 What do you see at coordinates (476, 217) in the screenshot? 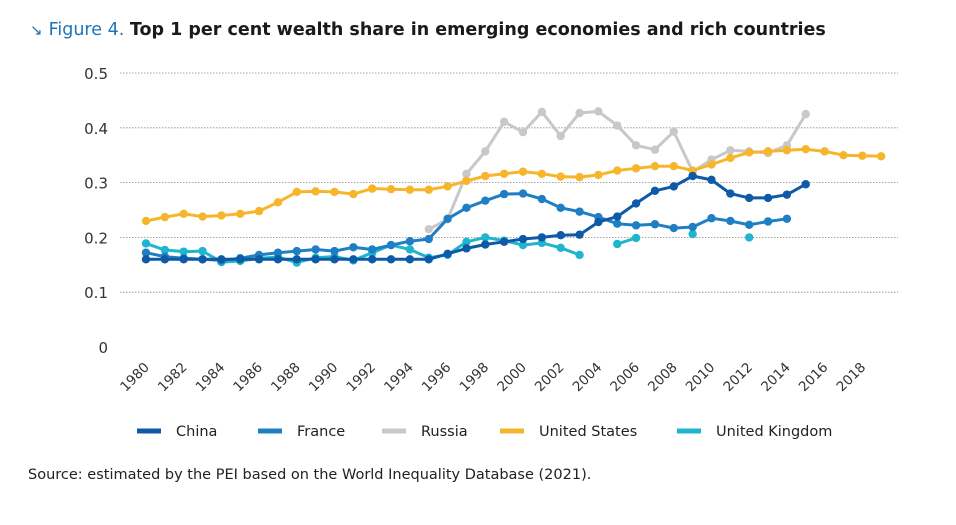
I see `series-line-china` at bounding box center [476, 217].